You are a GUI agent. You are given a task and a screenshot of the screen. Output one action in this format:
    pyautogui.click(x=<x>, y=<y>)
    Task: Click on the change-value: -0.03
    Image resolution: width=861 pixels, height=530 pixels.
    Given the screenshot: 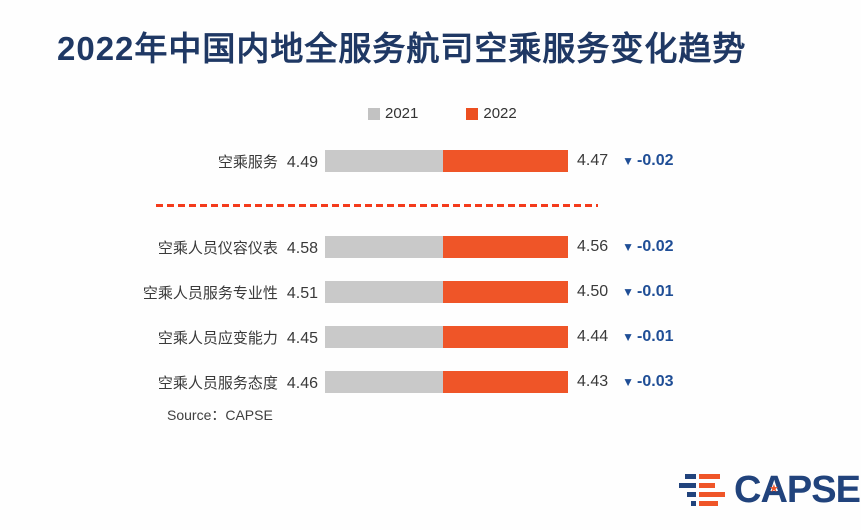 What is the action you would take?
    pyautogui.click(x=655, y=381)
    